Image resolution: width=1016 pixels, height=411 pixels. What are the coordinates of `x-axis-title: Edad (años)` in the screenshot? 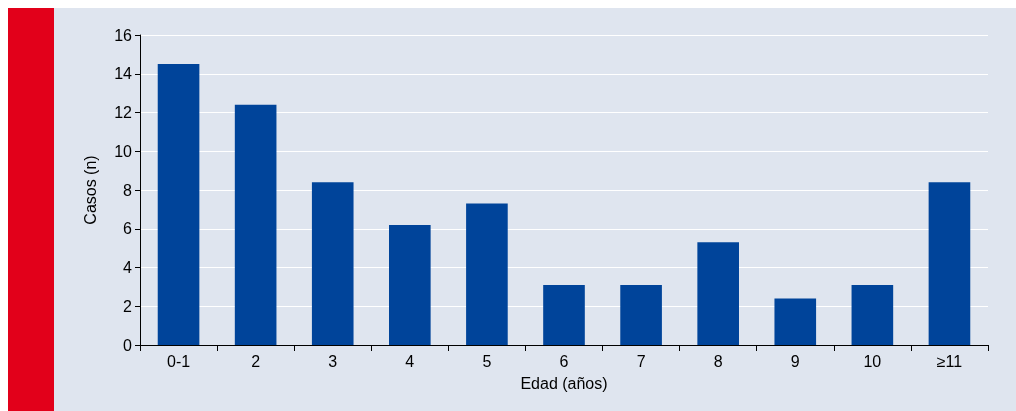 It's located at (564, 383).